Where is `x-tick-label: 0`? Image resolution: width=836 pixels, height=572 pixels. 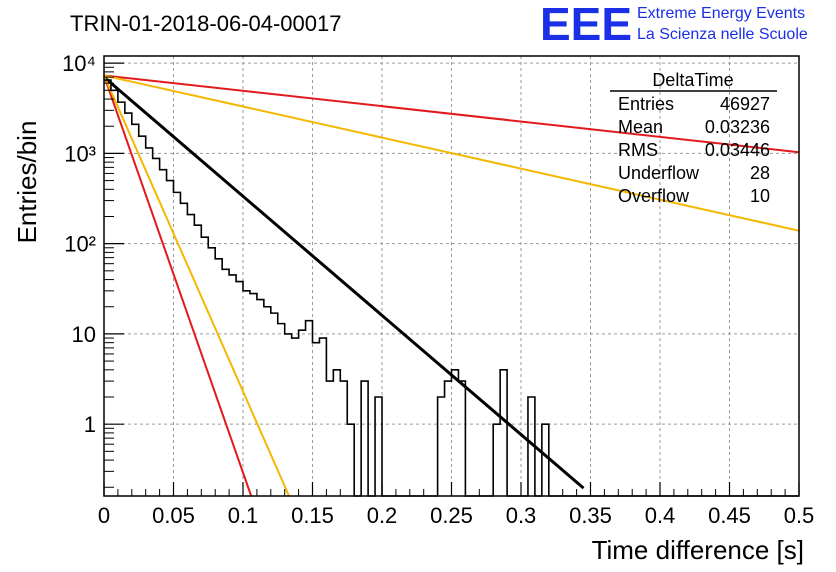 x-tick-label: 0 is located at coordinates (104, 515).